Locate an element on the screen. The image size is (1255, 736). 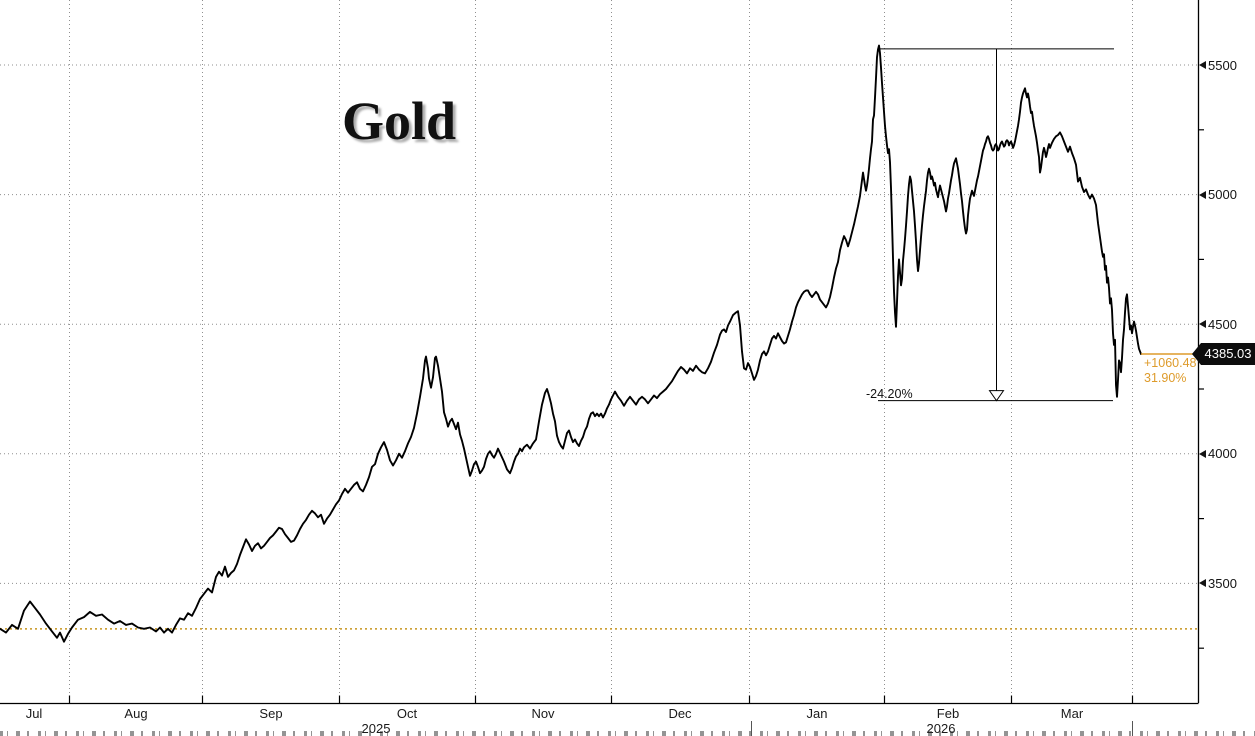
clipped-text-row is located at coordinates (627, 733).